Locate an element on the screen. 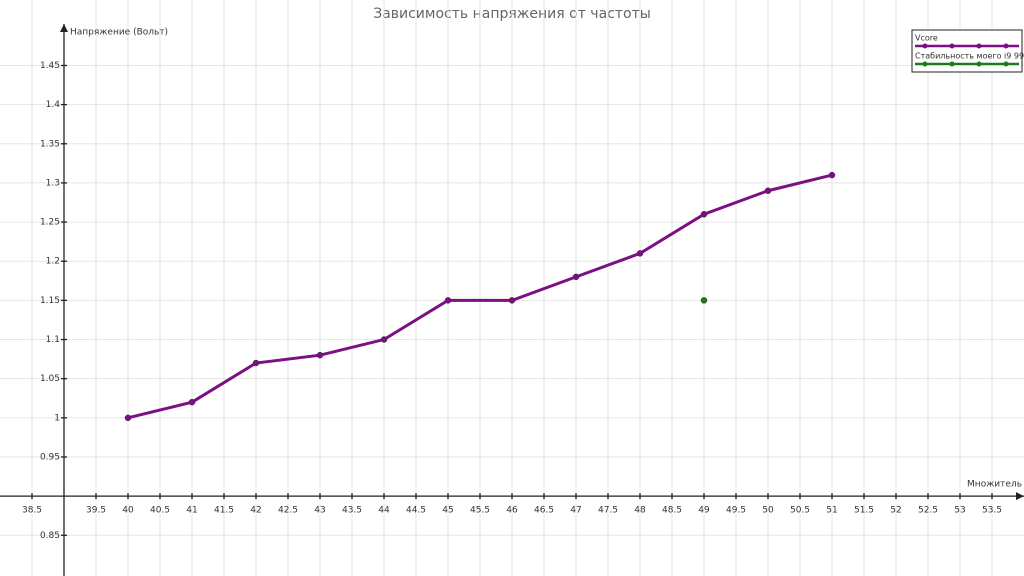 This screenshot has width=1024, height=576. x-tick-label: 40.5 is located at coordinates (160, 511).